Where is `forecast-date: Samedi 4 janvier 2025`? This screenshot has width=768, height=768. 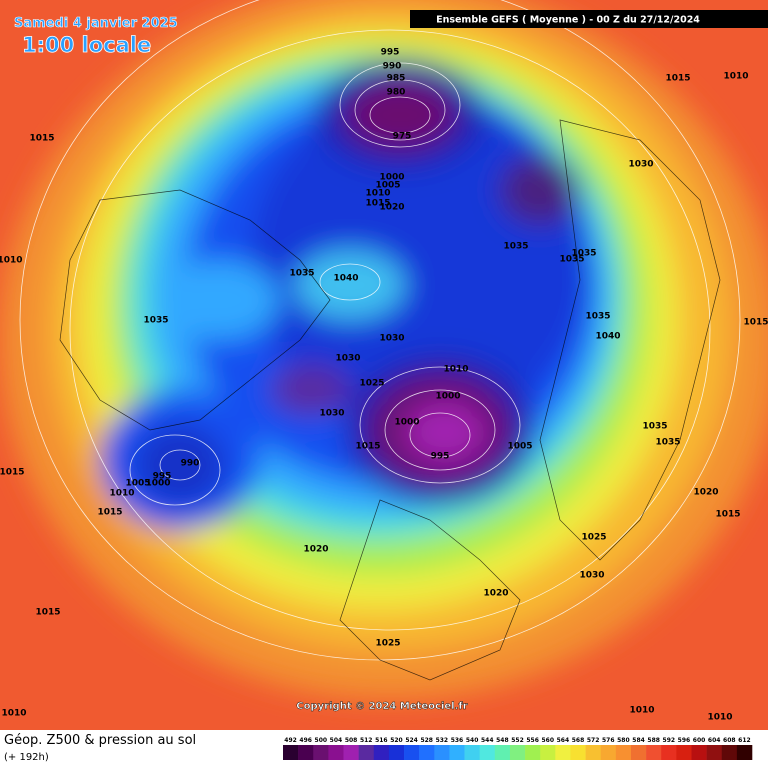 forecast-date: Samedi 4 janvier 2025 is located at coordinates (96, 23).